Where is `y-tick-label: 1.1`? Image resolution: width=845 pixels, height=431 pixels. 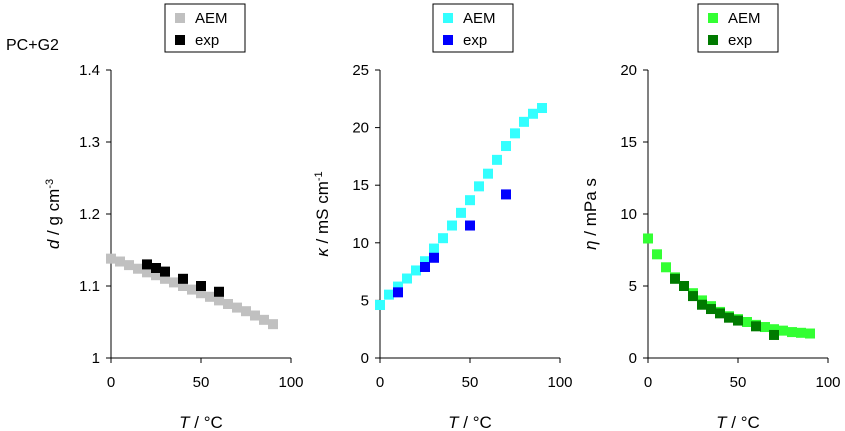 y-tick-label: 1.1 is located at coordinates (89, 286).